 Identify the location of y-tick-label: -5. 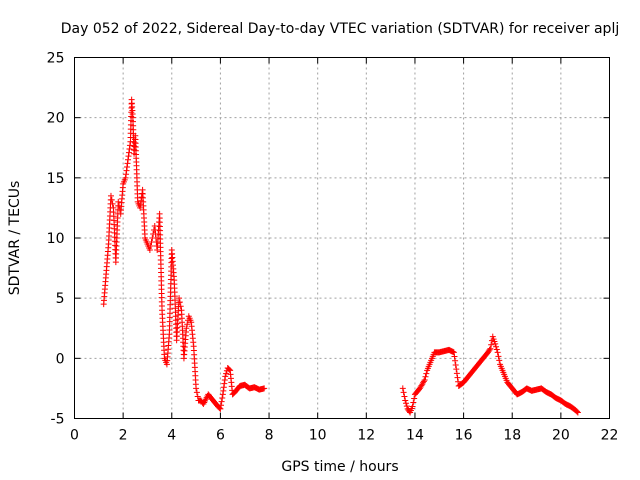
(58, 420).